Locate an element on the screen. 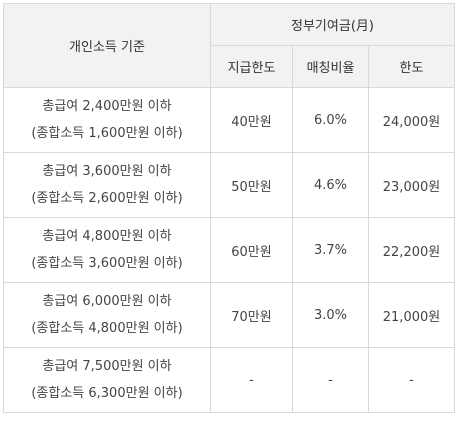 The width and height of the screenshot is (458, 427). ratio-cell: - is located at coordinates (330, 380).